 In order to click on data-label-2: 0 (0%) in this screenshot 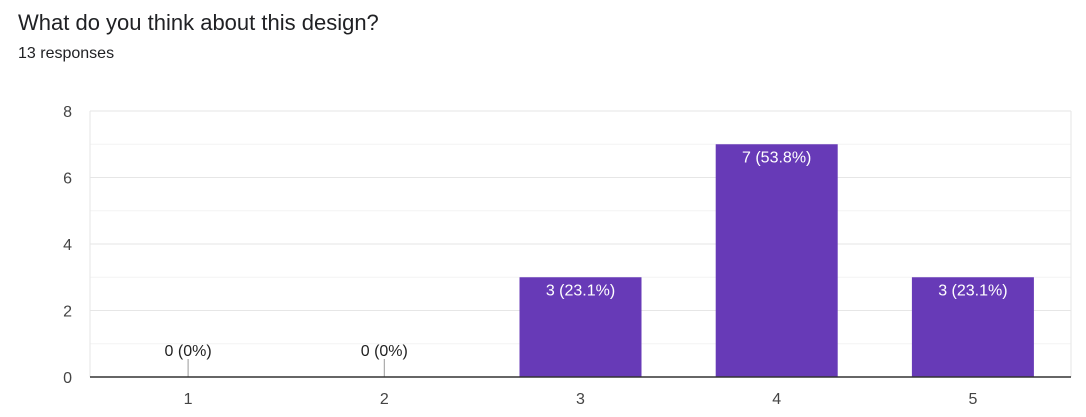, I will do `click(384, 351)`.